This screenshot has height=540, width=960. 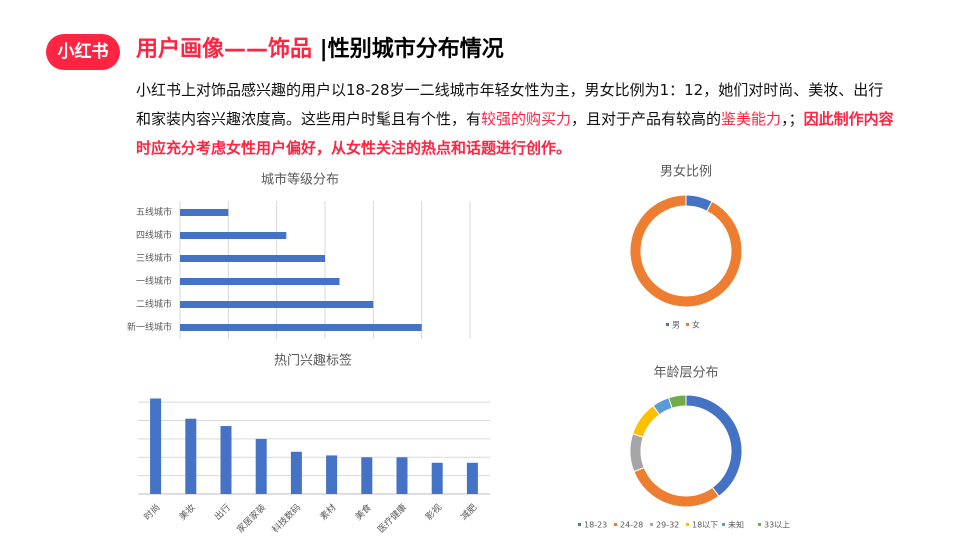 I want to click on chart-title: 热门兴趣标签, so click(x=313, y=361).